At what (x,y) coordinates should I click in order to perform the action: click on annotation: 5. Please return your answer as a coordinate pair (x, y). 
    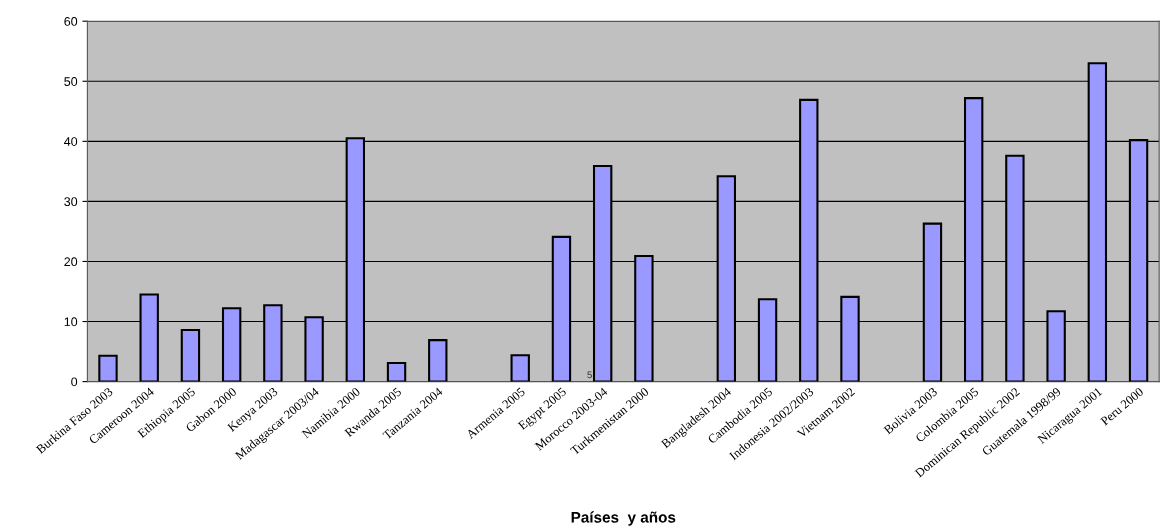
    Looking at the image, I should click on (589, 375).